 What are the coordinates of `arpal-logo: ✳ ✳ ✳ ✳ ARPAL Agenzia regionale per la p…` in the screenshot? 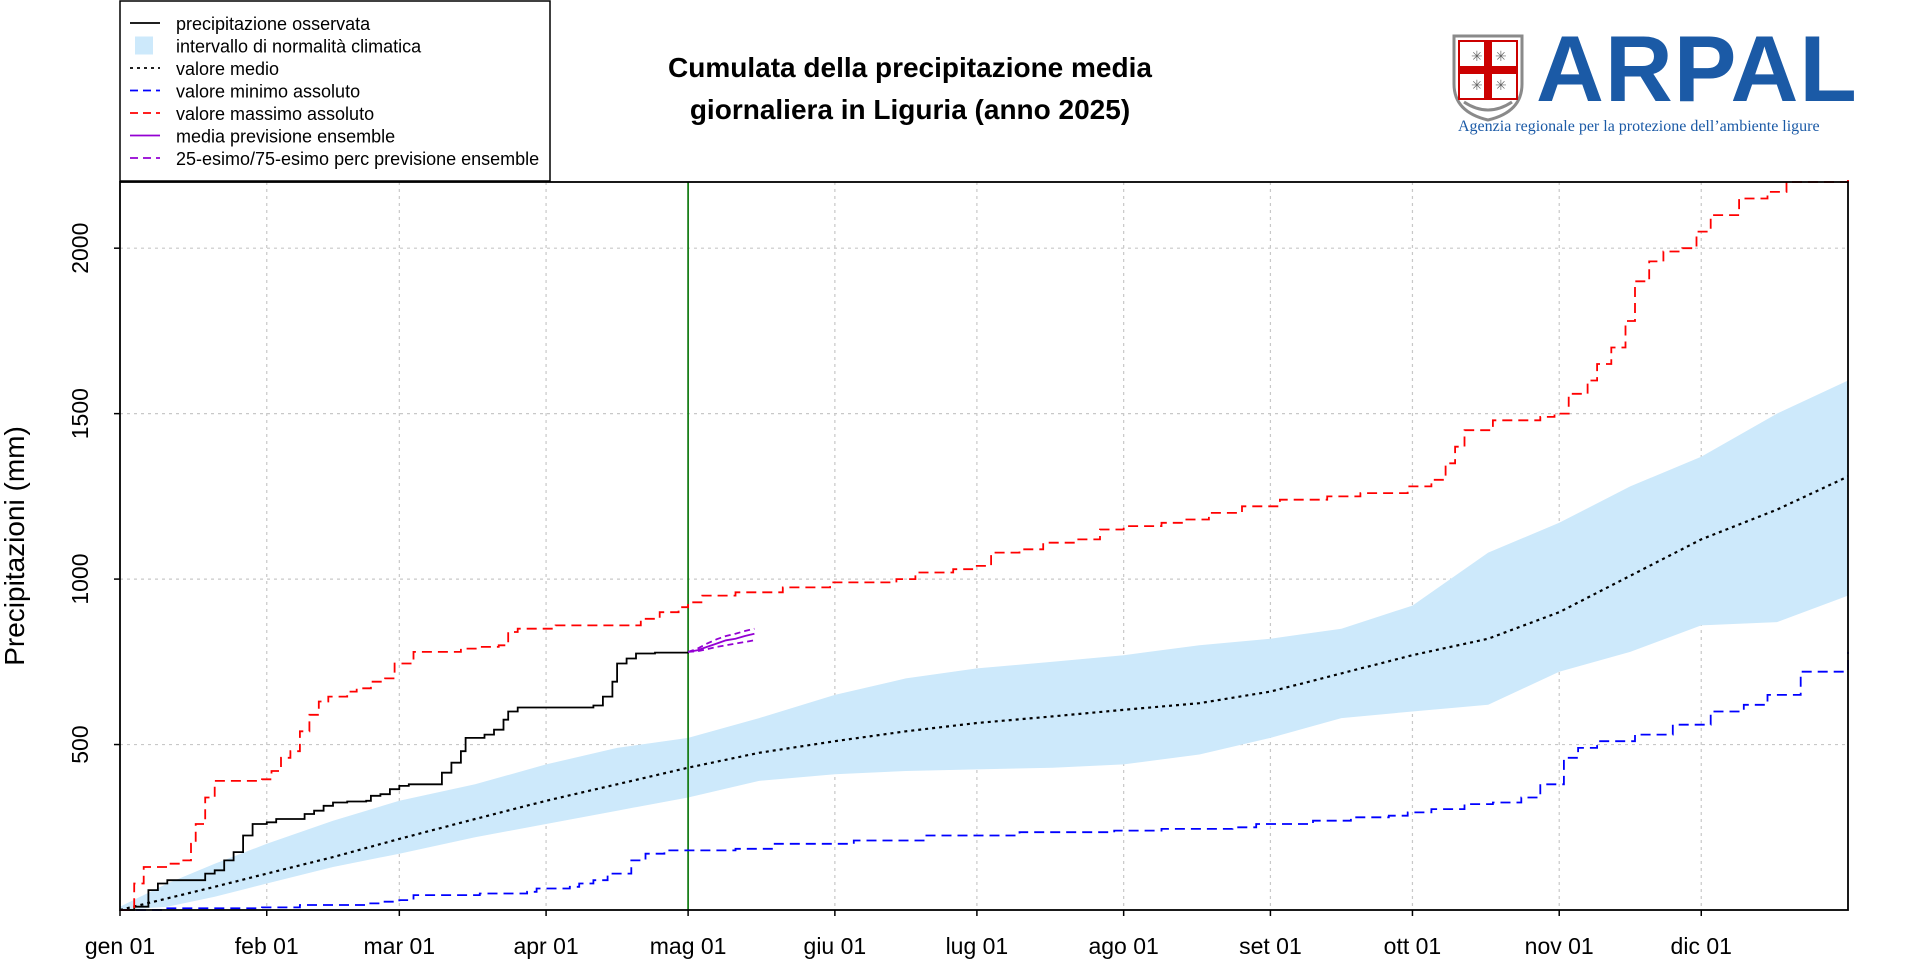 It's located at (1660, 85).